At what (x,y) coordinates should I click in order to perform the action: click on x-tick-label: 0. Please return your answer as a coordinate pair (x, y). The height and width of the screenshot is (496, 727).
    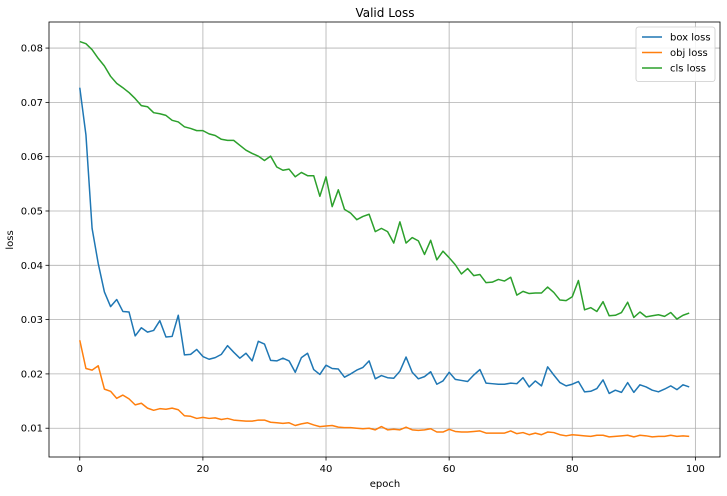
    Looking at the image, I should click on (80, 469).